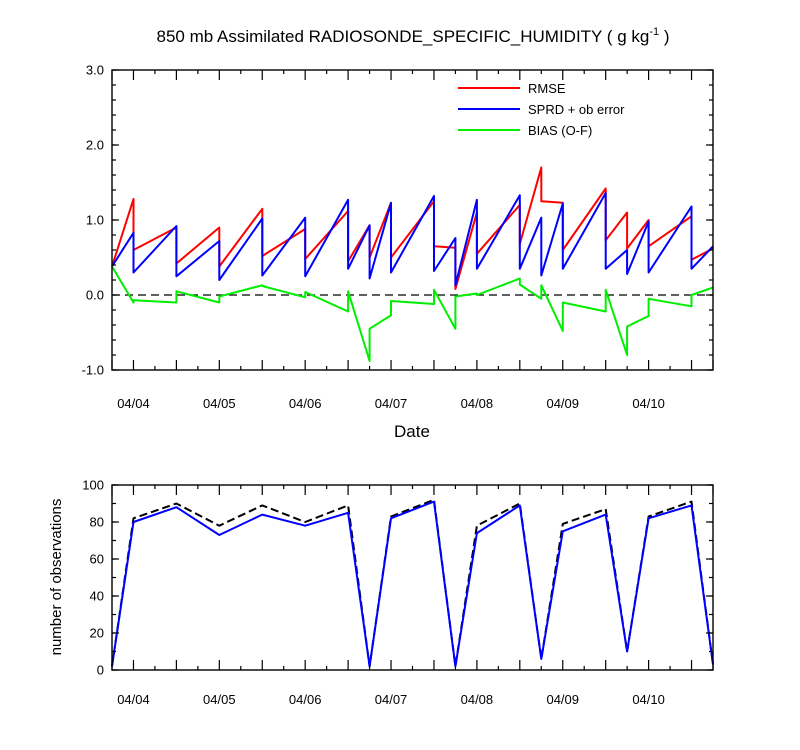 Image resolution: width=800 pixels, height=750 pixels. I want to click on y-tick-label: 40, so click(97, 596).